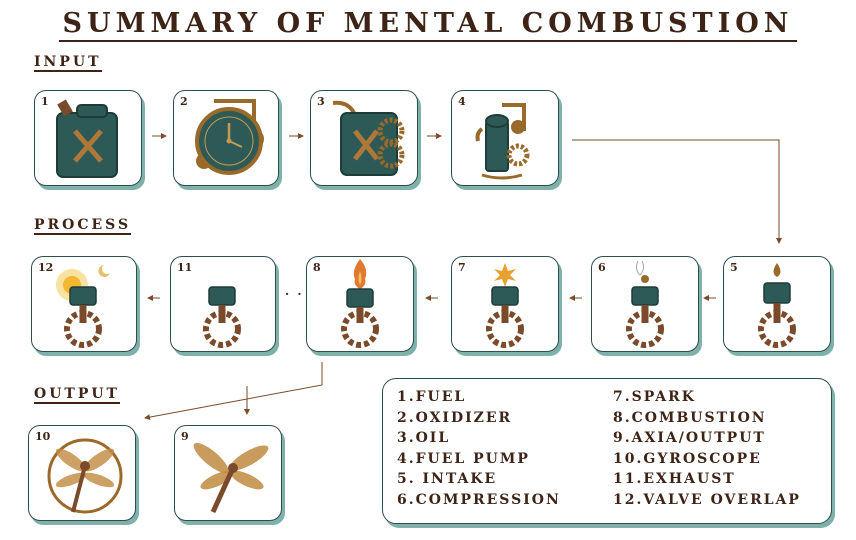 Image resolution: width=856 pixels, height=540 pixels. What do you see at coordinates (184, 101) in the screenshot?
I see `card-number: 2` at bounding box center [184, 101].